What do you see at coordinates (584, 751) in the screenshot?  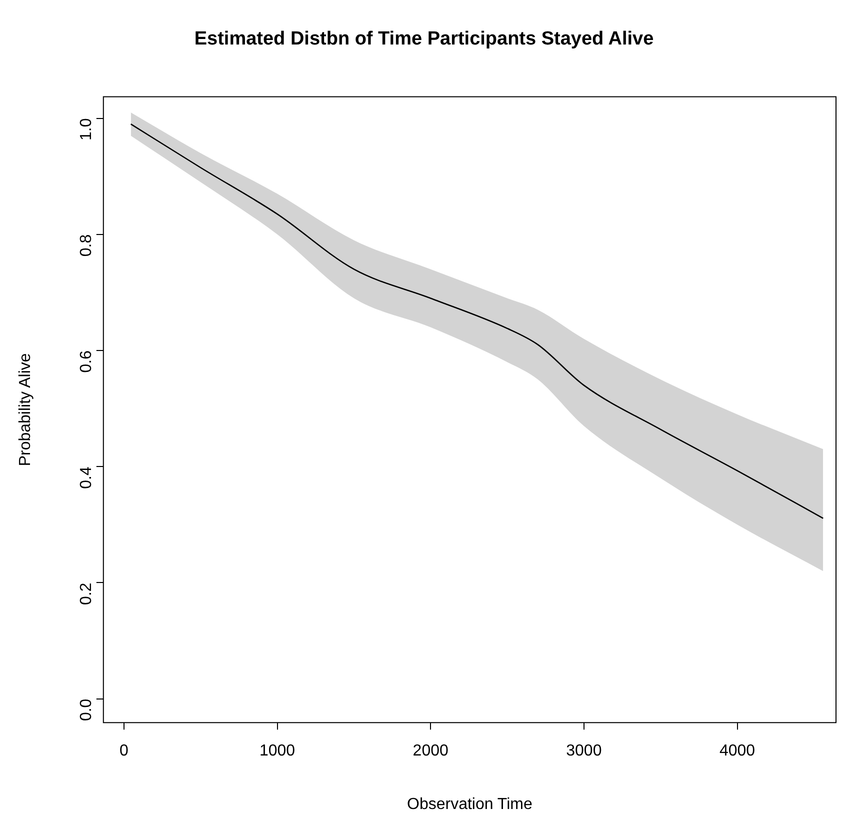 I see `x-tick-label: 3000` at bounding box center [584, 751].